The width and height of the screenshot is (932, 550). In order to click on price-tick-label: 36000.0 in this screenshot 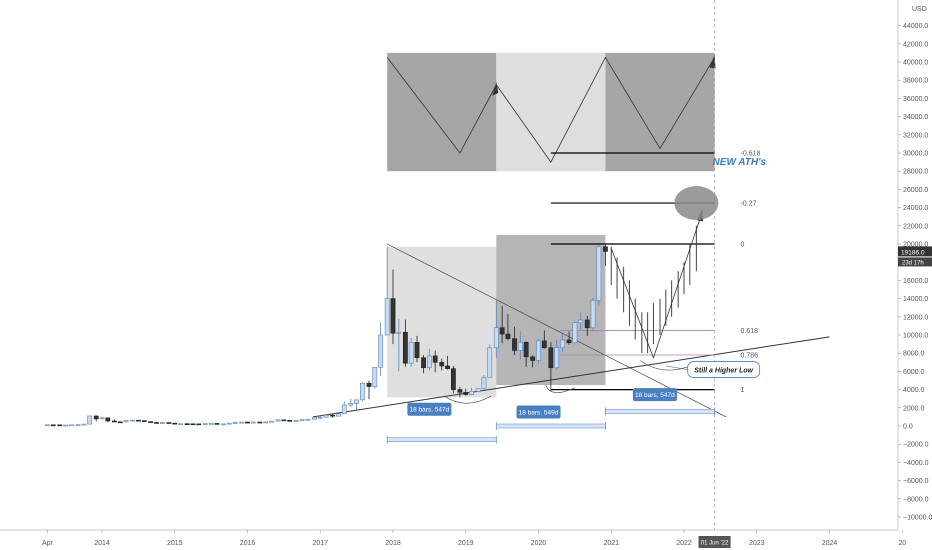, I will do `click(915, 99)`.